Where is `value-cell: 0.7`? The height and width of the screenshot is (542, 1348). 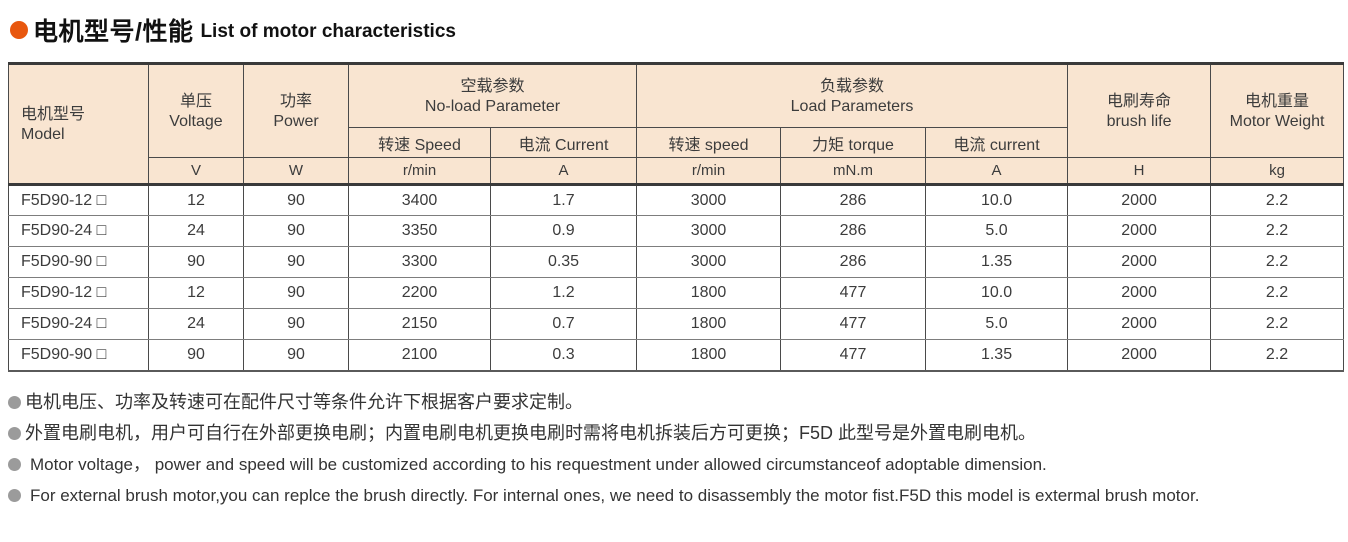 value-cell: 0.7 is located at coordinates (563, 324).